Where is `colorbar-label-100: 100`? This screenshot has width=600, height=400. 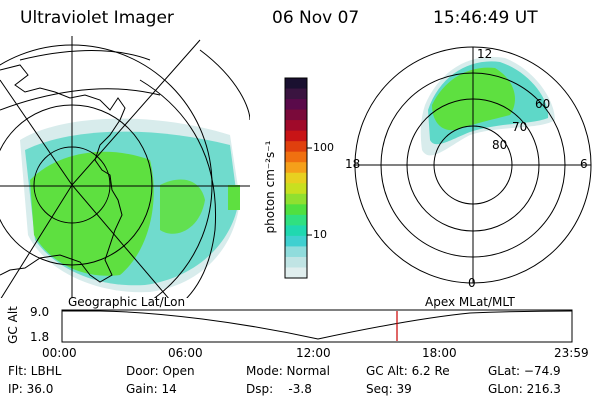 colorbar-label-100: 100 is located at coordinates (323, 147).